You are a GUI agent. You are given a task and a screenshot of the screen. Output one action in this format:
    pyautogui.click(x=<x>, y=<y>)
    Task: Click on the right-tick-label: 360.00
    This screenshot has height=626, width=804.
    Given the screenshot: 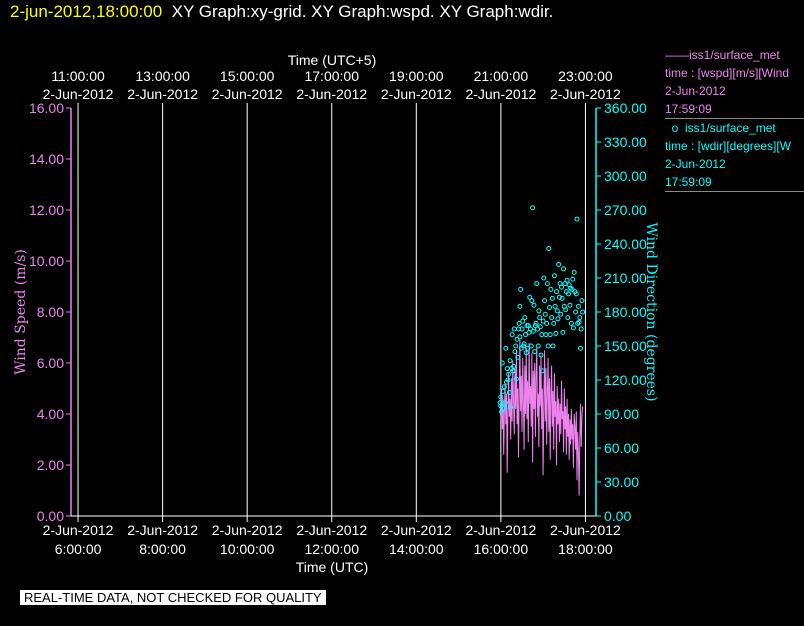 What is the action you would take?
    pyautogui.click(x=625, y=108)
    